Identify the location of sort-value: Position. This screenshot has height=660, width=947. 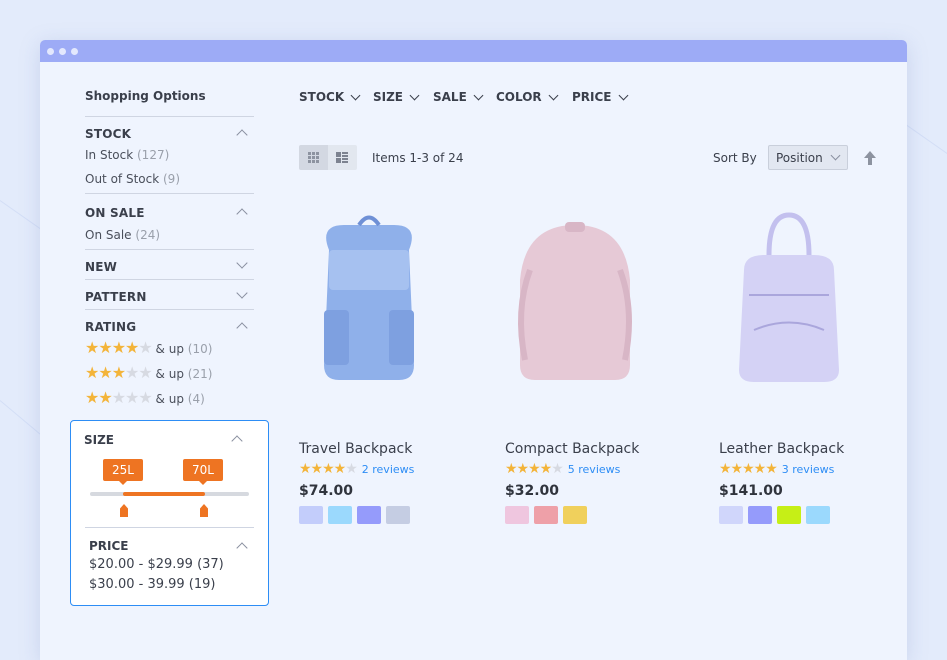
(799, 158).